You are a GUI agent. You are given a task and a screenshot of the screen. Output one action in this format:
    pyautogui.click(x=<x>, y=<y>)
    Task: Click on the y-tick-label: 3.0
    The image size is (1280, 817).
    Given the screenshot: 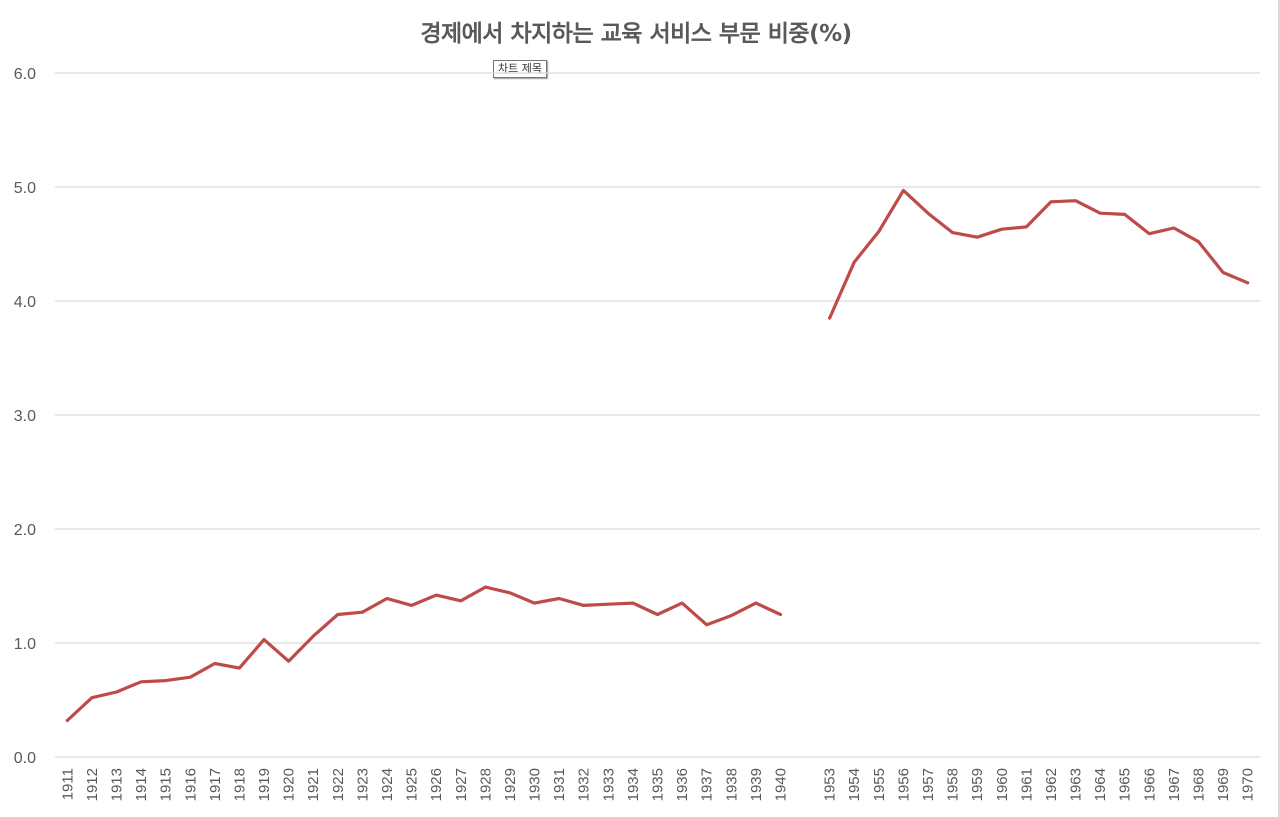 What is the action you would take?
    pyautogui.click(x=25, y=416)
    